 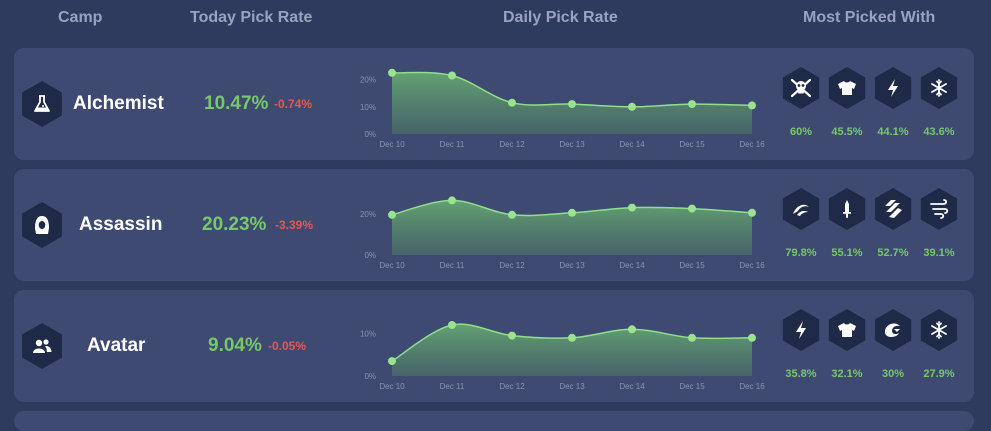 What do you see at coordinates (42, 104) in the screenshot?
I see `flask-icon` at bounding box center [42, 104].